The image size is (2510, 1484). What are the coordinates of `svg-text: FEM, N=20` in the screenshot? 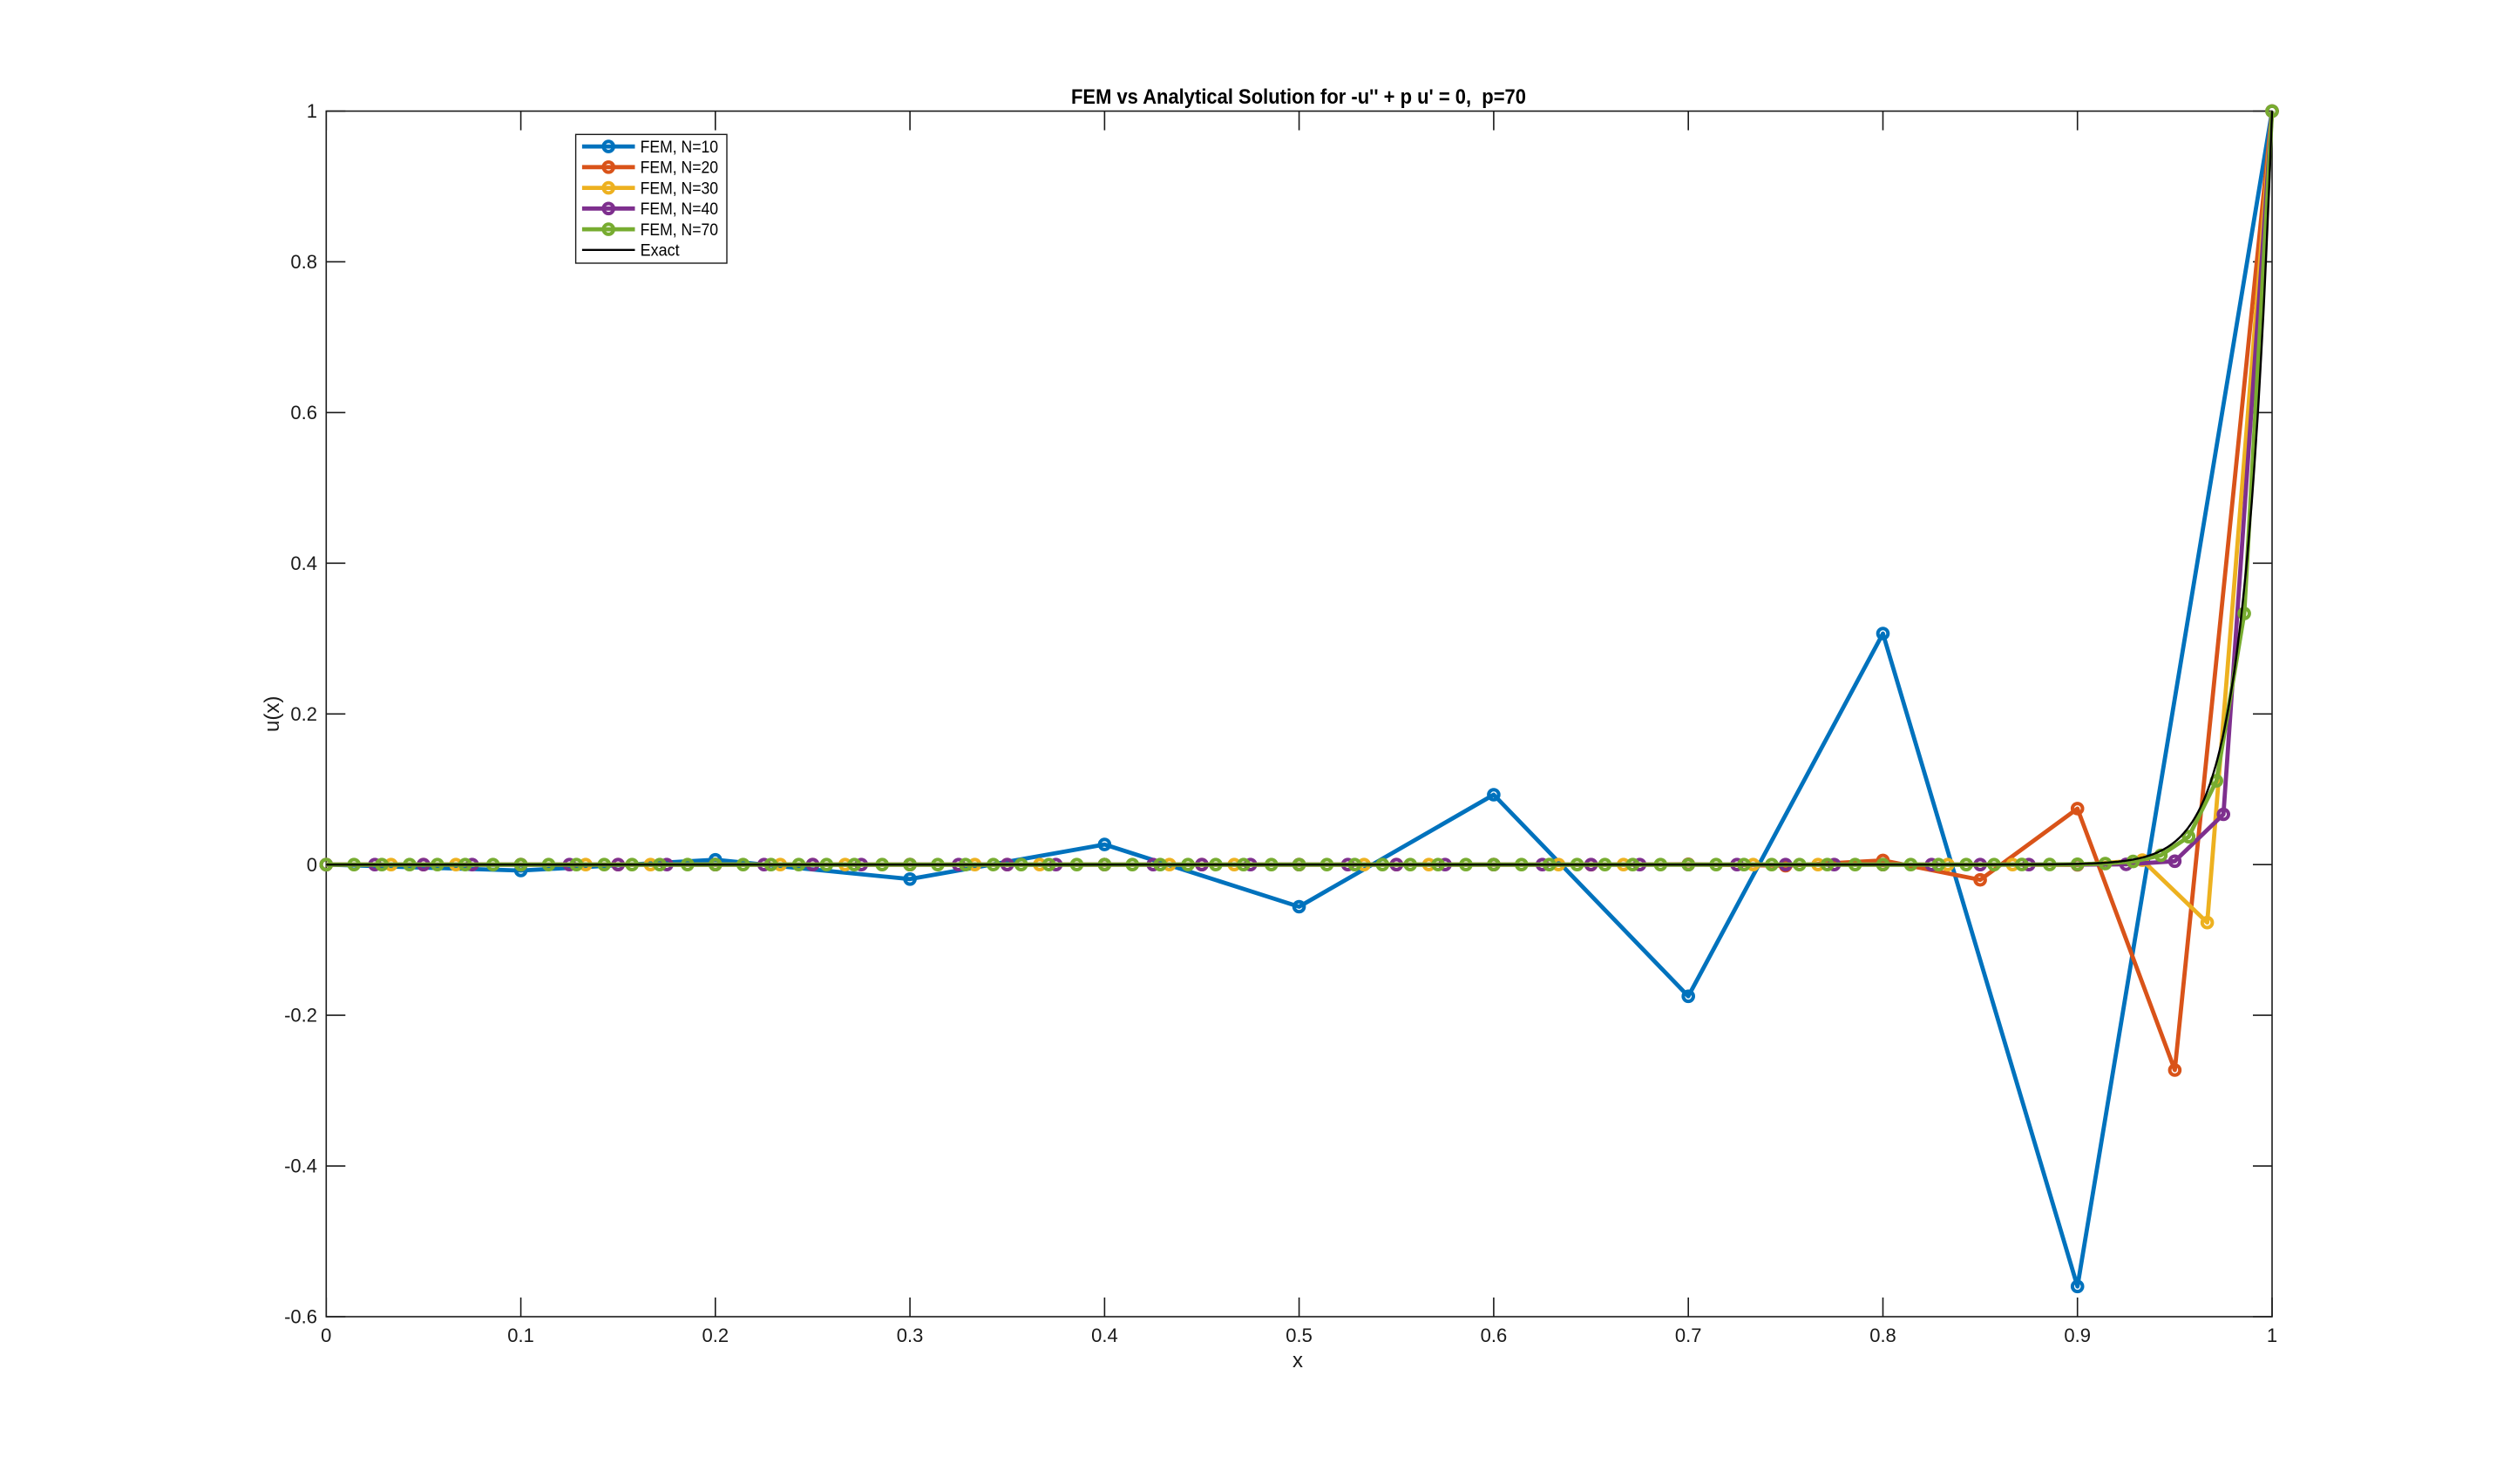 It's located at (680, 168).